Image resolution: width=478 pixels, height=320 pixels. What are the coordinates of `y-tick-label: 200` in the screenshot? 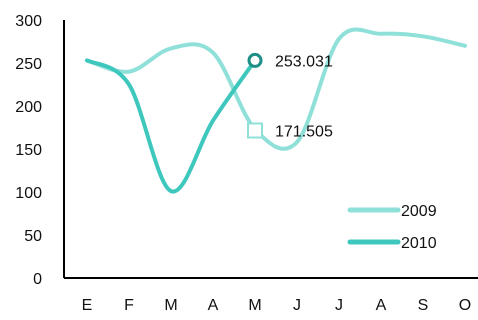 It's located at (28, 107).